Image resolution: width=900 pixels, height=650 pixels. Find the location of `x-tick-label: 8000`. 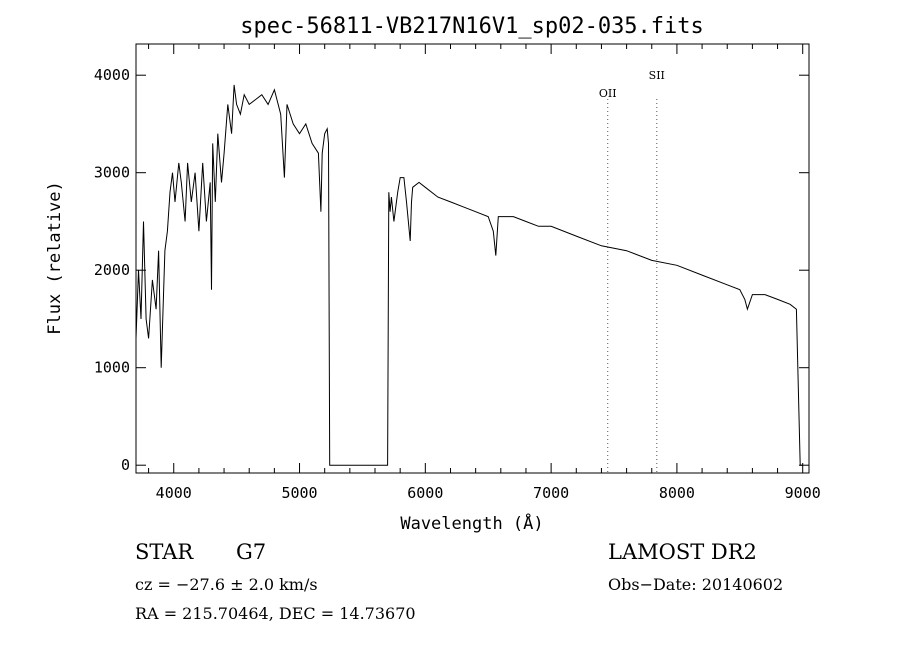

x-tick-label: 8000 is located at coordinates (677, 493).